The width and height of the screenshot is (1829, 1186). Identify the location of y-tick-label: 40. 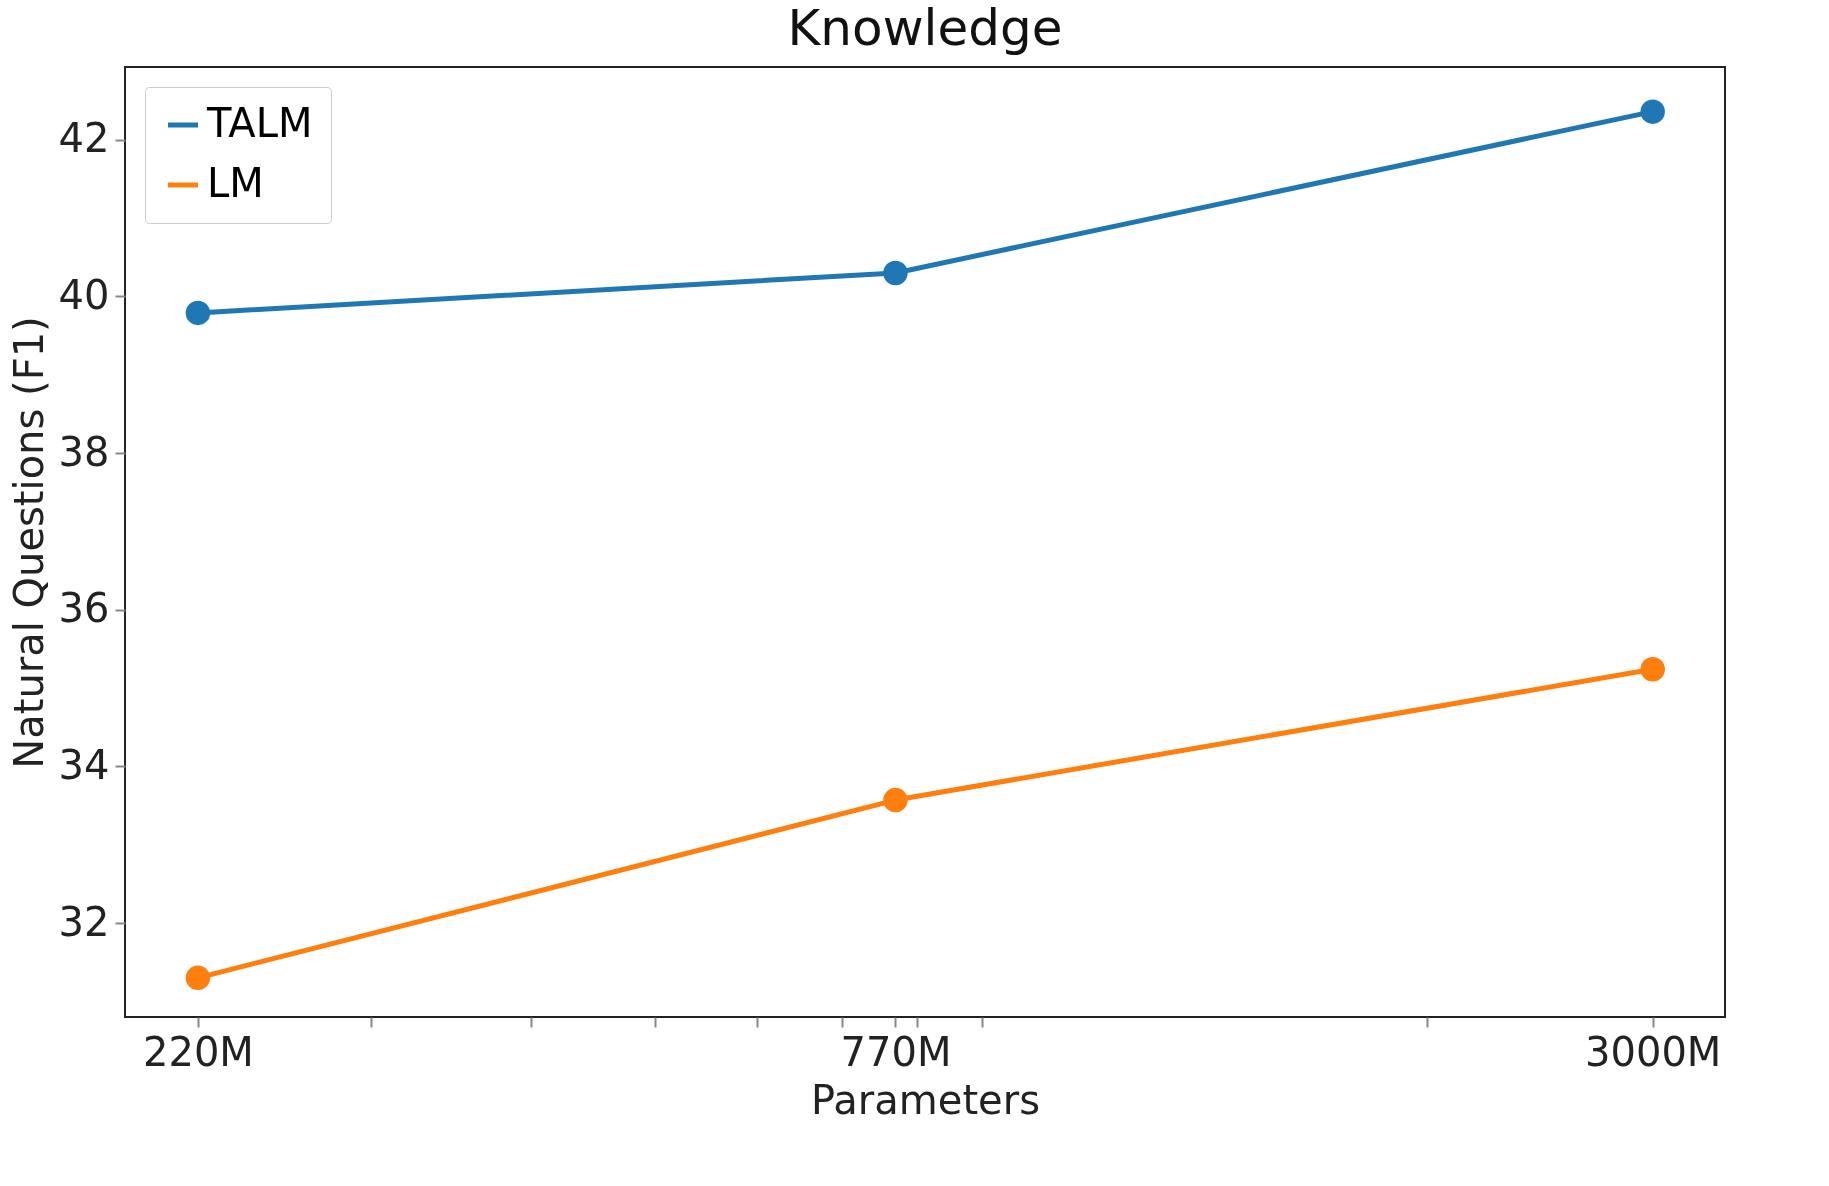
(84, 294).